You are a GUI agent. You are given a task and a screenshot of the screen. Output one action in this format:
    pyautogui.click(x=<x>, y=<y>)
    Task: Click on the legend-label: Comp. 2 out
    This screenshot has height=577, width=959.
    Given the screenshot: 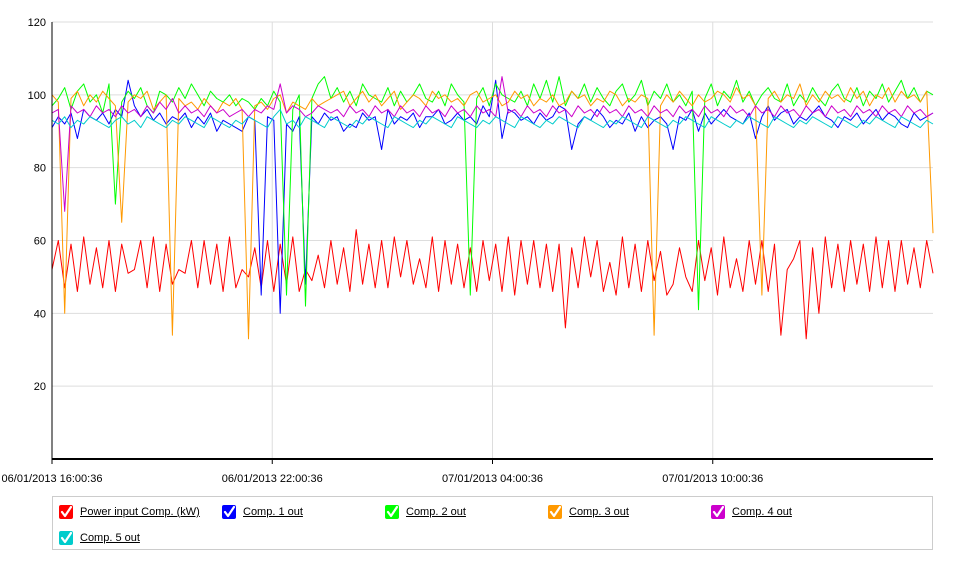 What is the action you would take?
    pyautogui.click(x=436, y=512)
    